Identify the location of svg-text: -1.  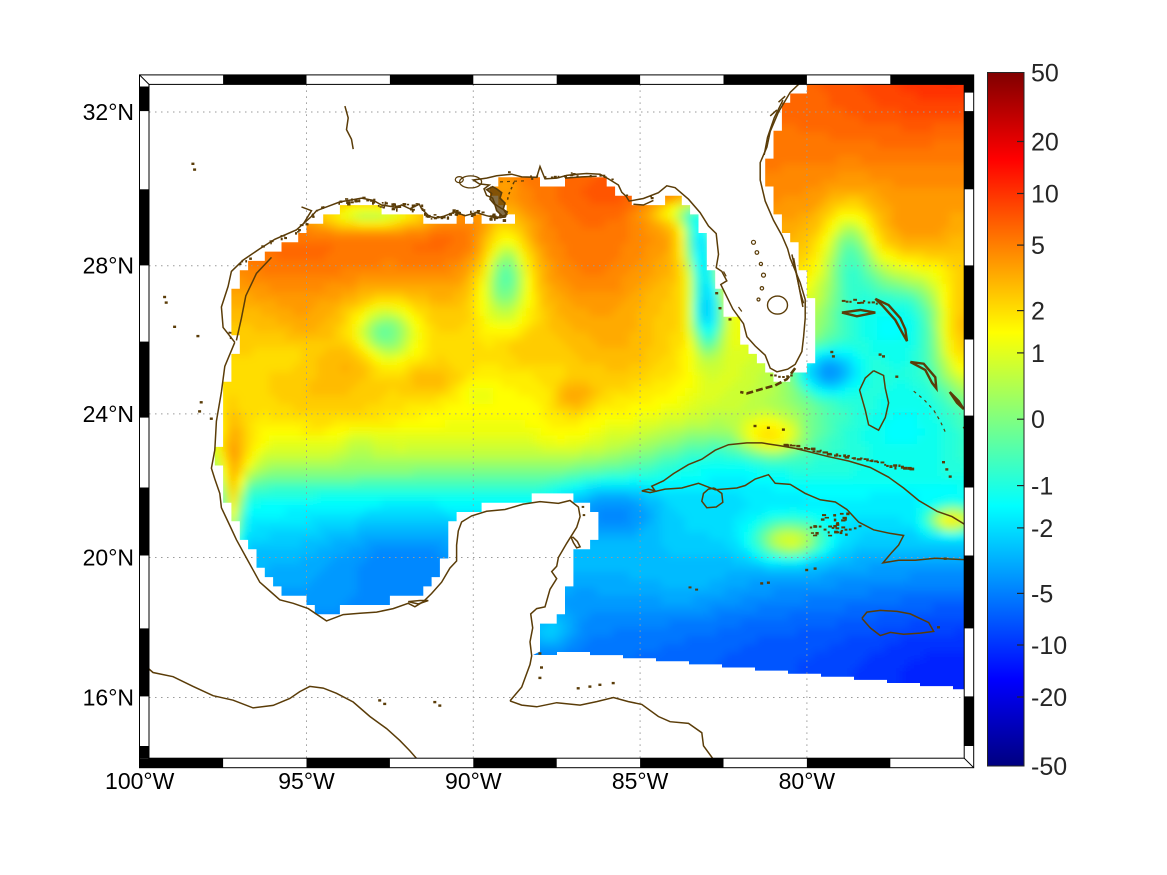
(1042, 487).